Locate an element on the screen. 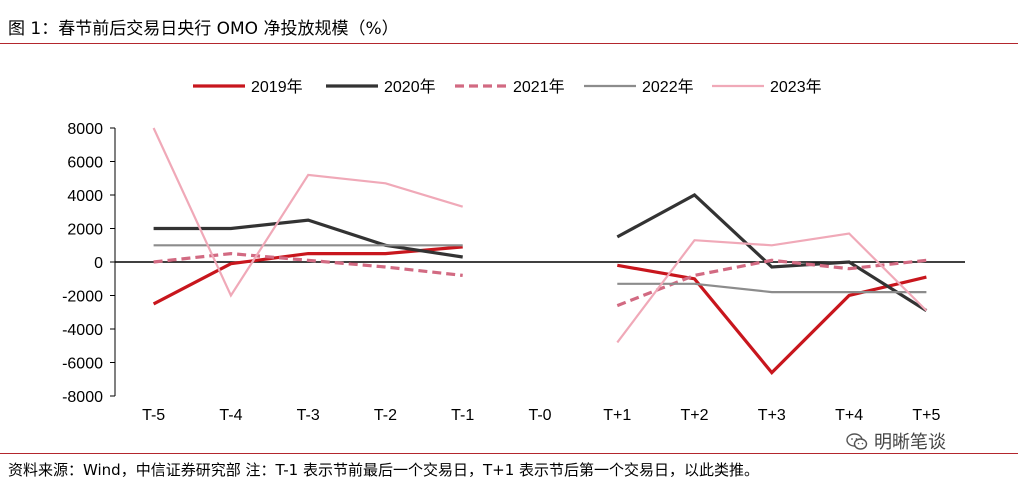 The height and width of the screenshot is (492, 1018). x-tick-label: T+4 is located at coordinates (849, 415).